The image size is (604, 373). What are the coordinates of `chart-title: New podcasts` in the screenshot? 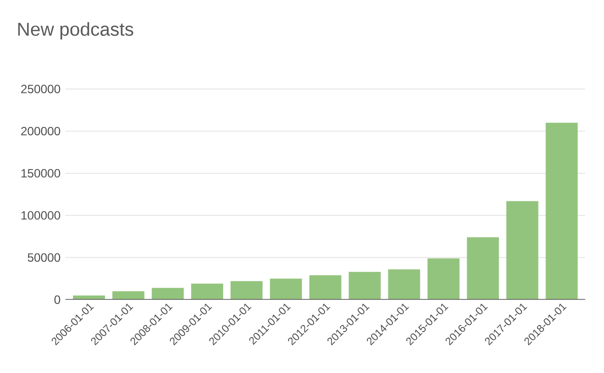 It's located at (76, 31).